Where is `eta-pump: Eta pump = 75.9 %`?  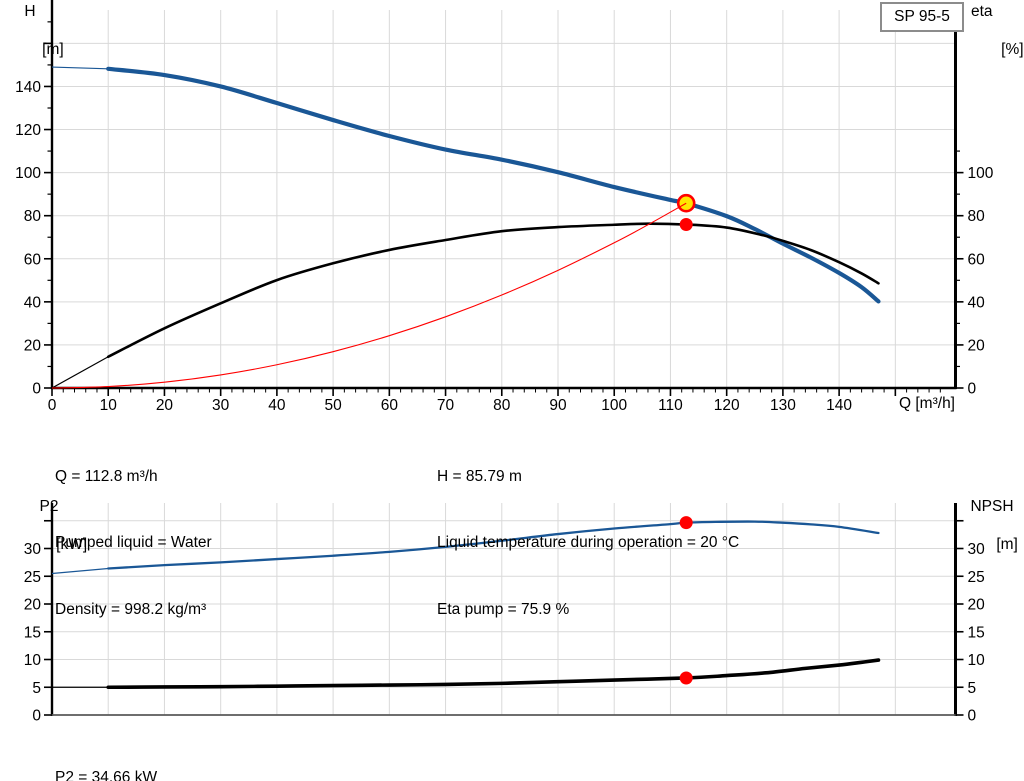 eta-pump: Eta pump = 75.9 % is located at coordinates (503, 610).